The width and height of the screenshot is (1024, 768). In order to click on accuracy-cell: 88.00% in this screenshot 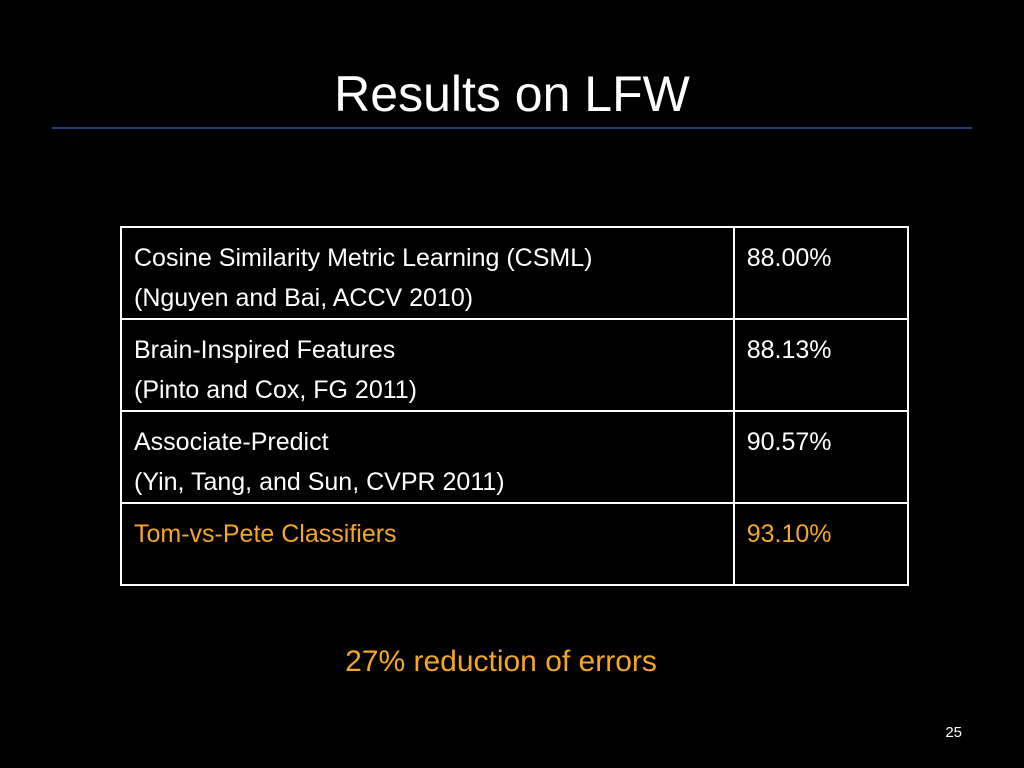, I will do `click(821, 273)`.